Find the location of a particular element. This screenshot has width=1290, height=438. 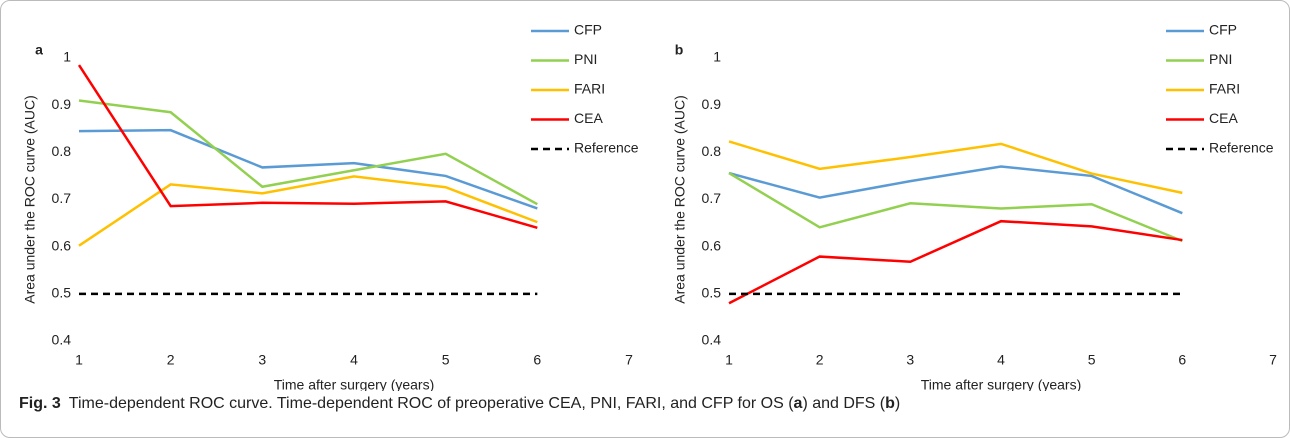

caption-text: a is located at coordinates (798, 403).